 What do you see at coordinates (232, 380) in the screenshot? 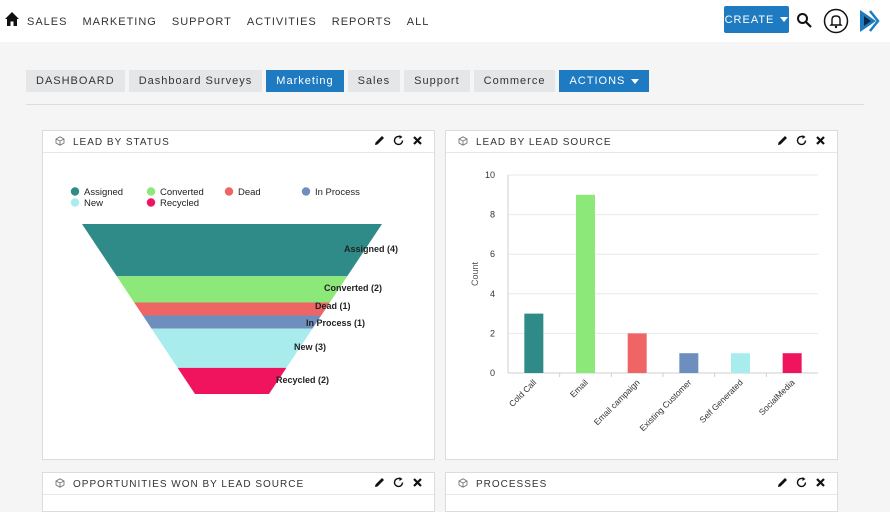
I see `funnel-segment-recycled` at bounding box center [232, 380].